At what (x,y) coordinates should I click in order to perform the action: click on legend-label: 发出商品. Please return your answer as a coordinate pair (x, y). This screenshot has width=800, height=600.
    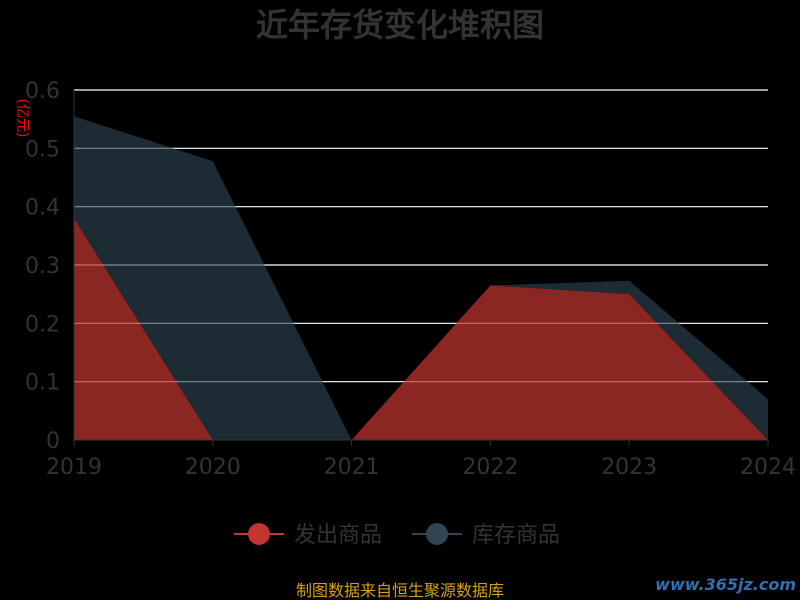
    Looking at the image, I should click on (338, 535).